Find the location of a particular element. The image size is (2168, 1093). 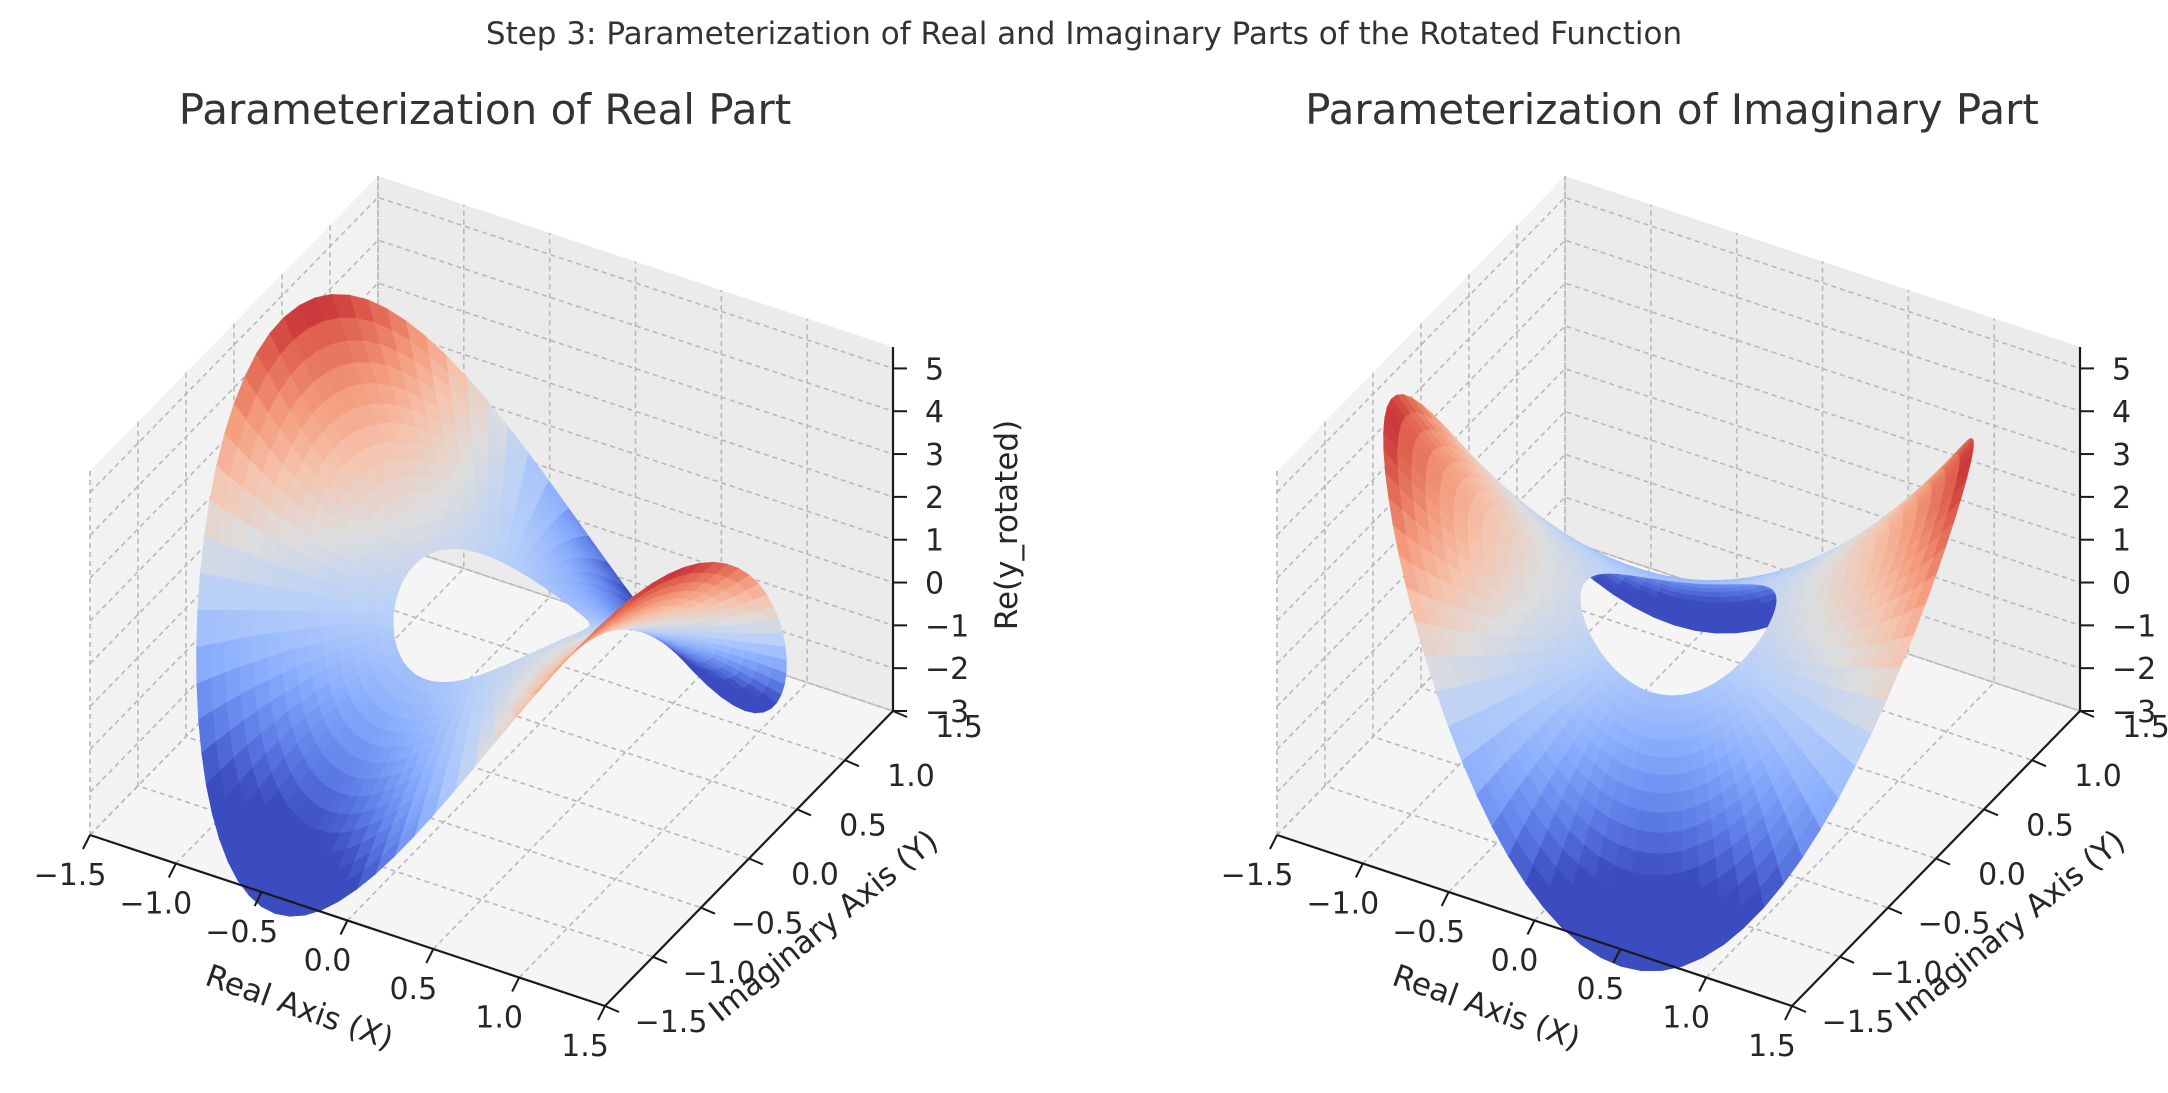

subplot-title: Parameterization of Real Part is located at coordinates (485, 109).